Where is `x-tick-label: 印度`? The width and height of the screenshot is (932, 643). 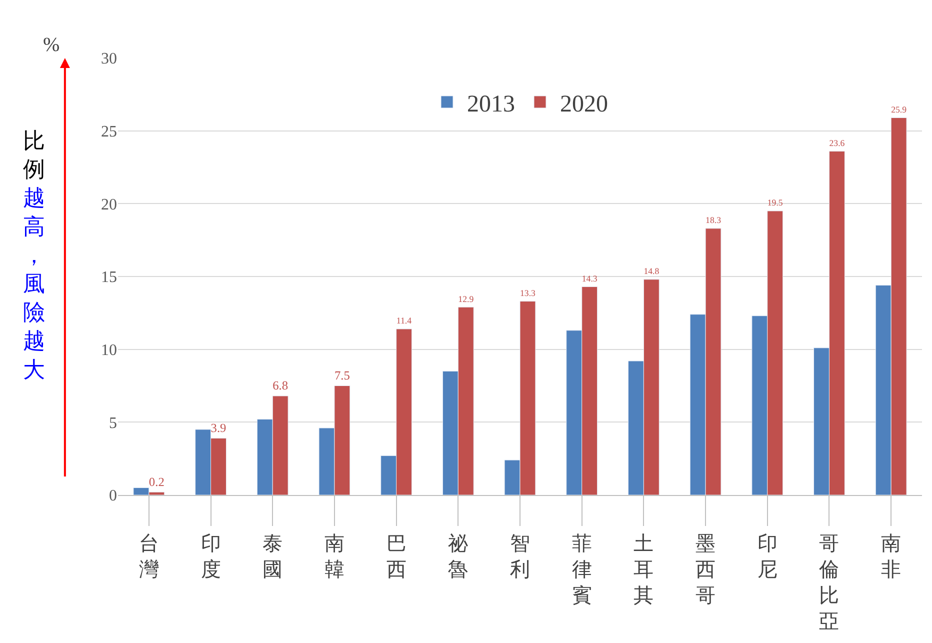
x-tick-label: 印度 is located at coordinates (210, 557).